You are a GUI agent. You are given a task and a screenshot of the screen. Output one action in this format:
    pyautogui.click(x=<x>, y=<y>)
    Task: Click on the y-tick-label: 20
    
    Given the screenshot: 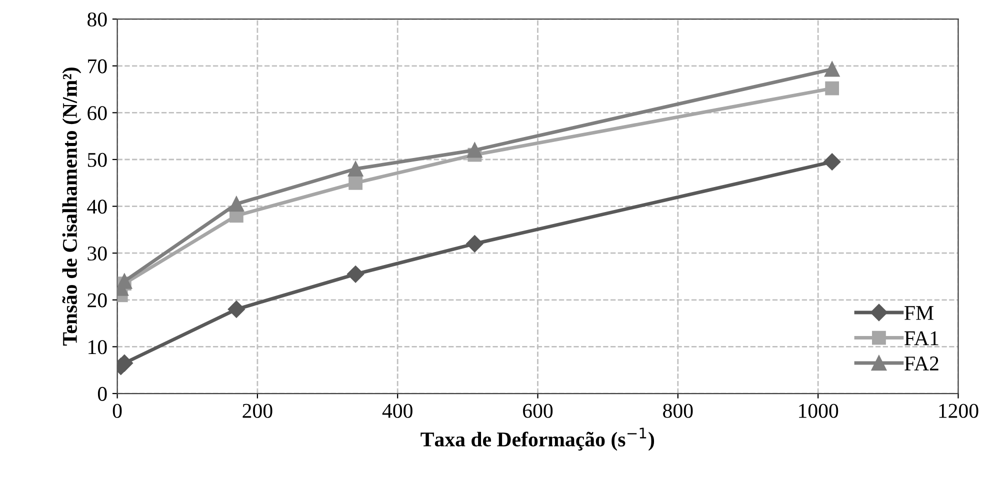 What is the action you would take?
    pyautogui.click(x=97, y=300)
    